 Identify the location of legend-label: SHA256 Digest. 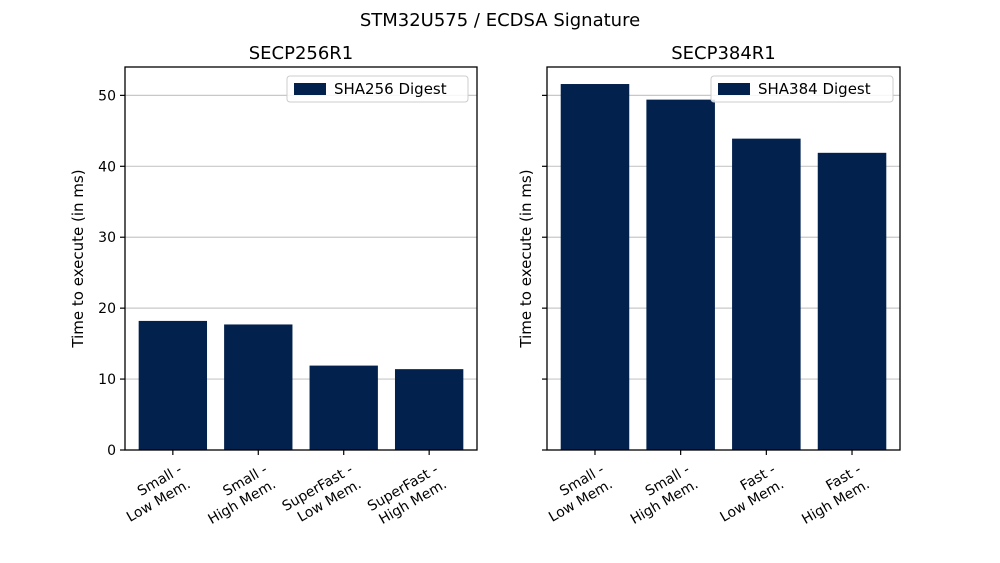
(390, 89).